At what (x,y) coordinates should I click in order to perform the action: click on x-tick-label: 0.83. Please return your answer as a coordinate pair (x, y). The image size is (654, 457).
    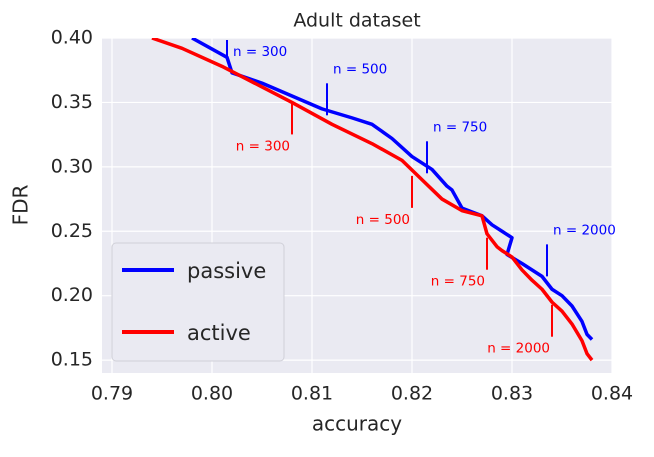
    Looking at the image, I should click on (512, 394).